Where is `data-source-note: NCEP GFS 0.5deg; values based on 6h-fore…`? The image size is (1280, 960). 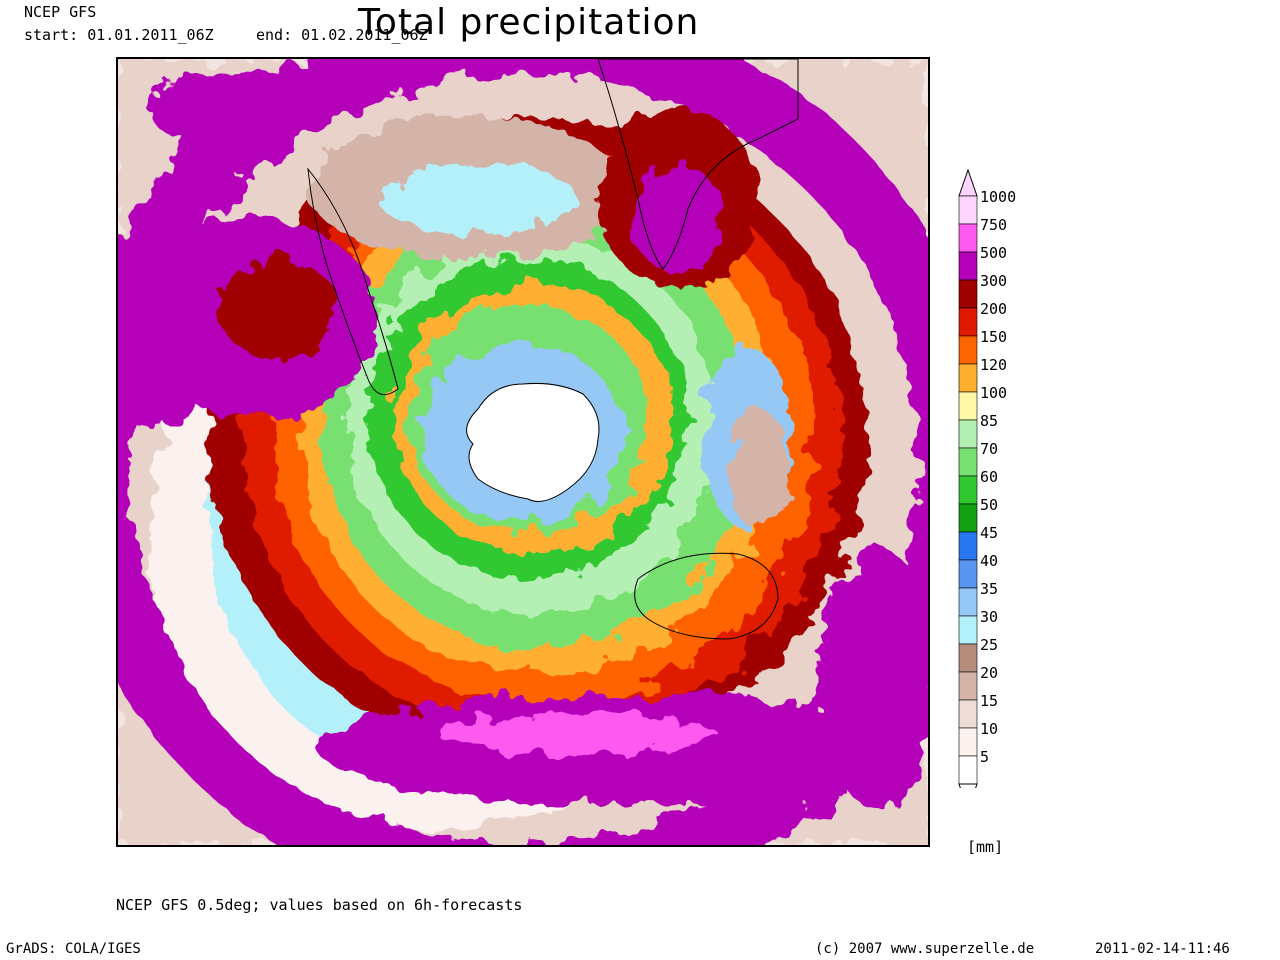 data-source-note: NCEP GFS 0.5deg; values based on 6h-fore… is located at coordinates (319, 905).